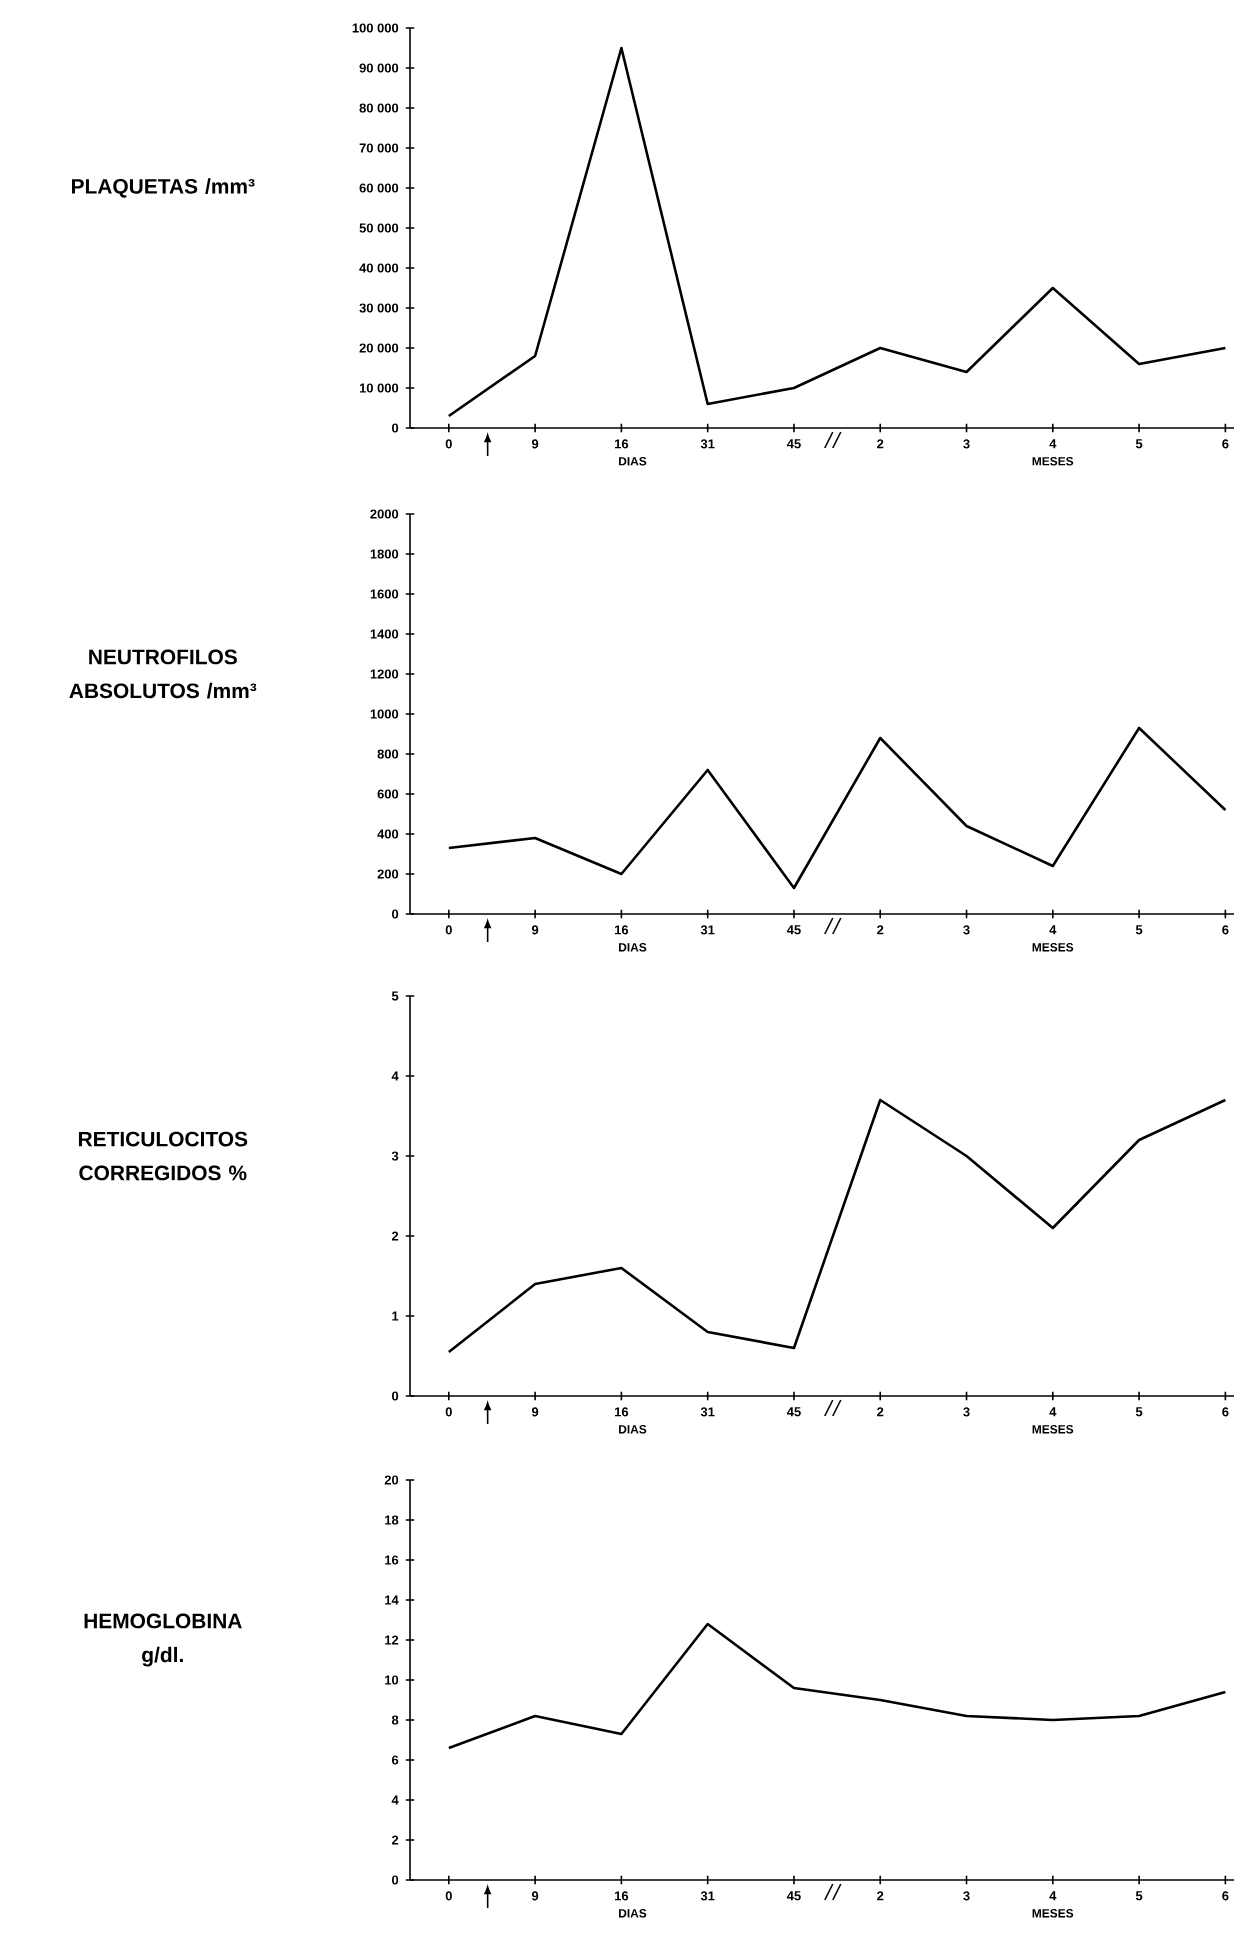 The width and height of the screenshot is (1258, 1952). Describe the element at coordinates (163, 1640) in the screenshot. I see `y-axis-title: HEMOGLOBINA g/dl.` at that location.